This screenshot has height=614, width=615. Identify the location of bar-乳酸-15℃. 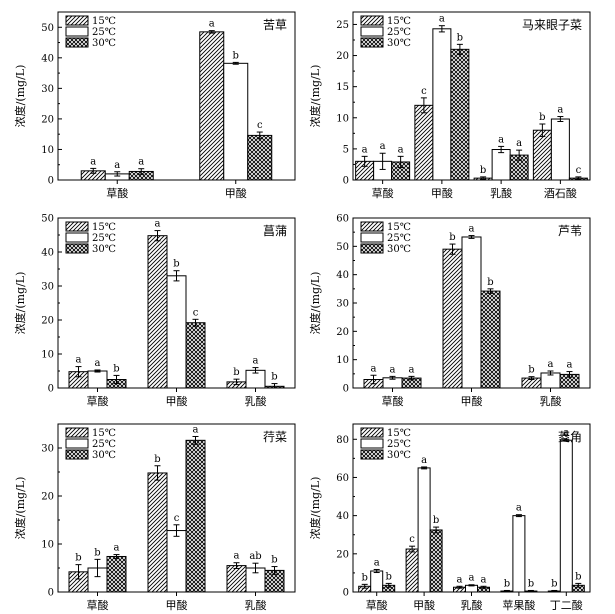
(236, 579).